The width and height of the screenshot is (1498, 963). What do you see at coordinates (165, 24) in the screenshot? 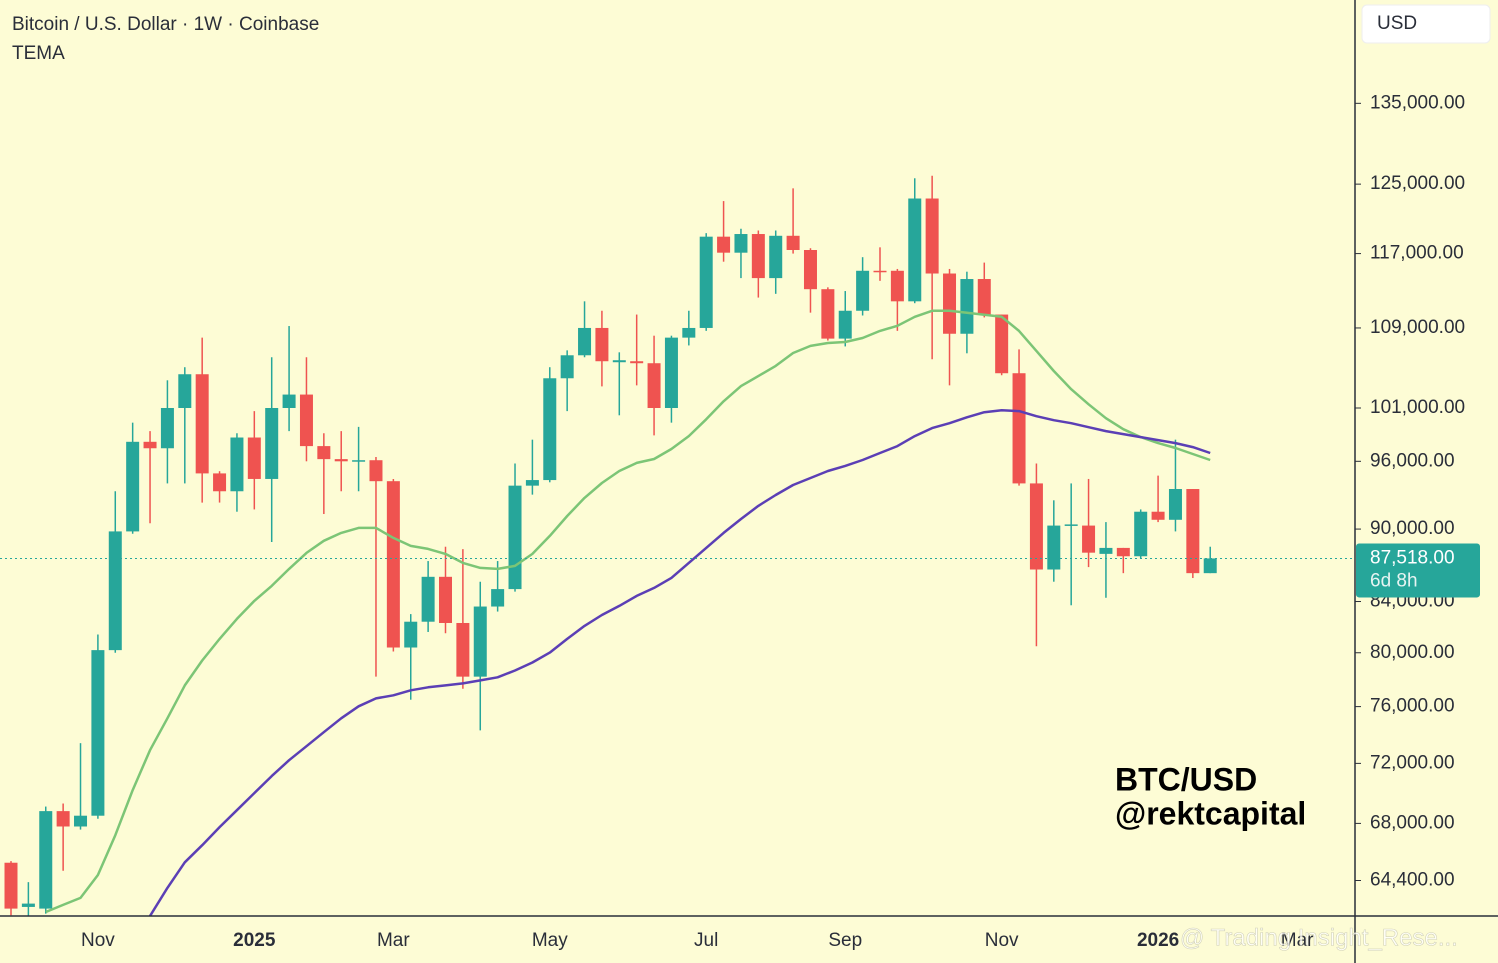
I see `chart-title: Bitcoin / U.S. Dollar · 1W · Coinbase` at bounding box center [165, 24].